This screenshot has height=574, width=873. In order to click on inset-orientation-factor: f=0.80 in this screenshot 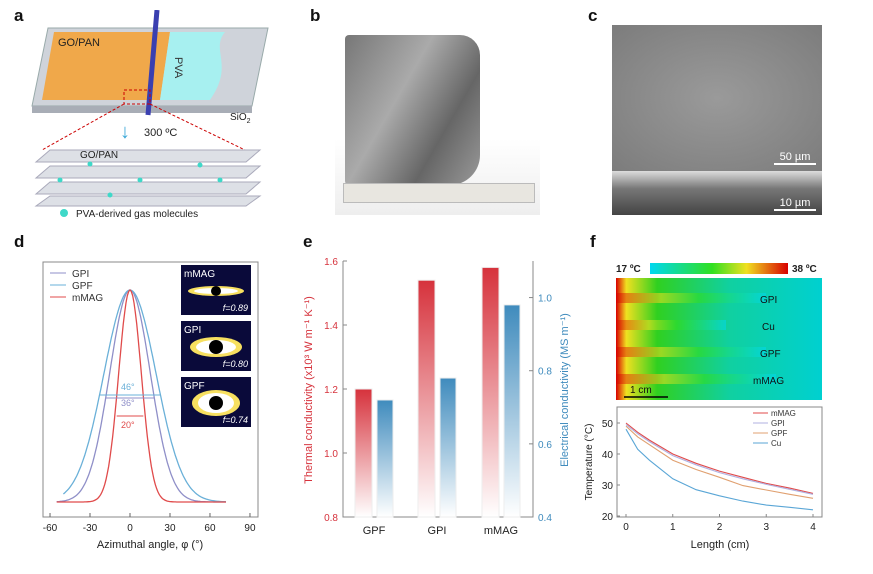, I will do `click(235, 364)`.